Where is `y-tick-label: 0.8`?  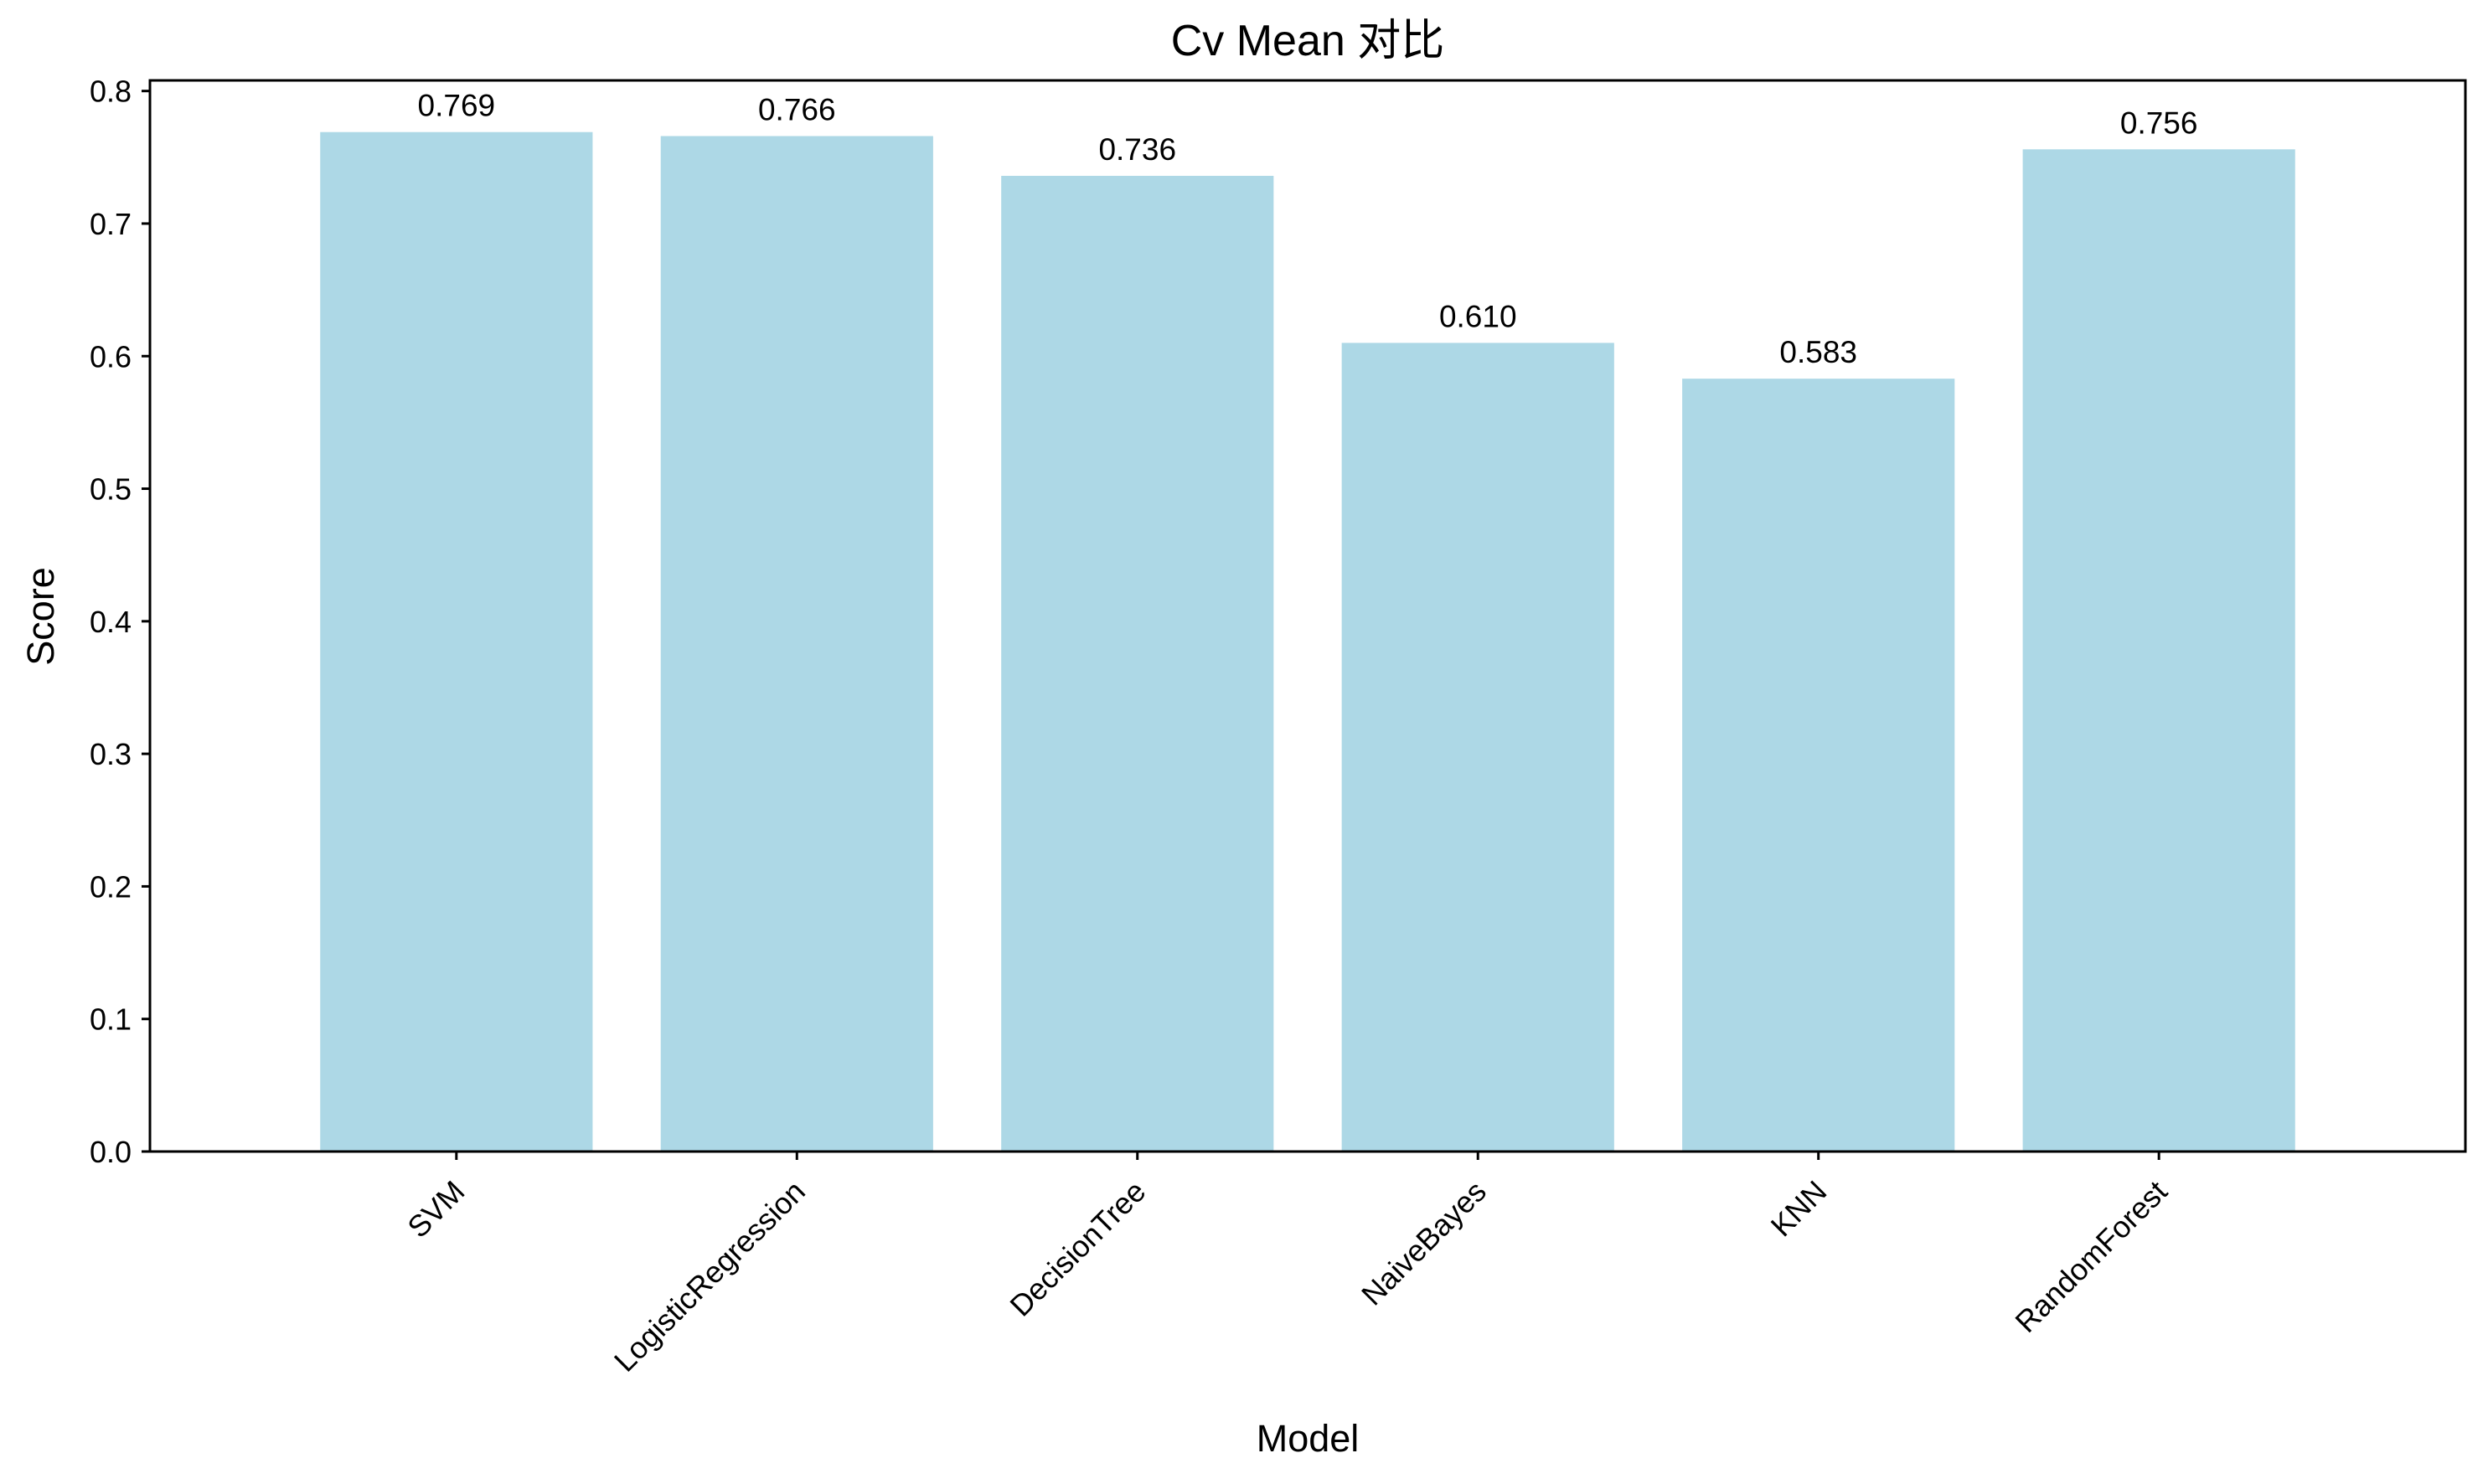 y-tick-label: 0.8 is located at coordinates (111, 92).